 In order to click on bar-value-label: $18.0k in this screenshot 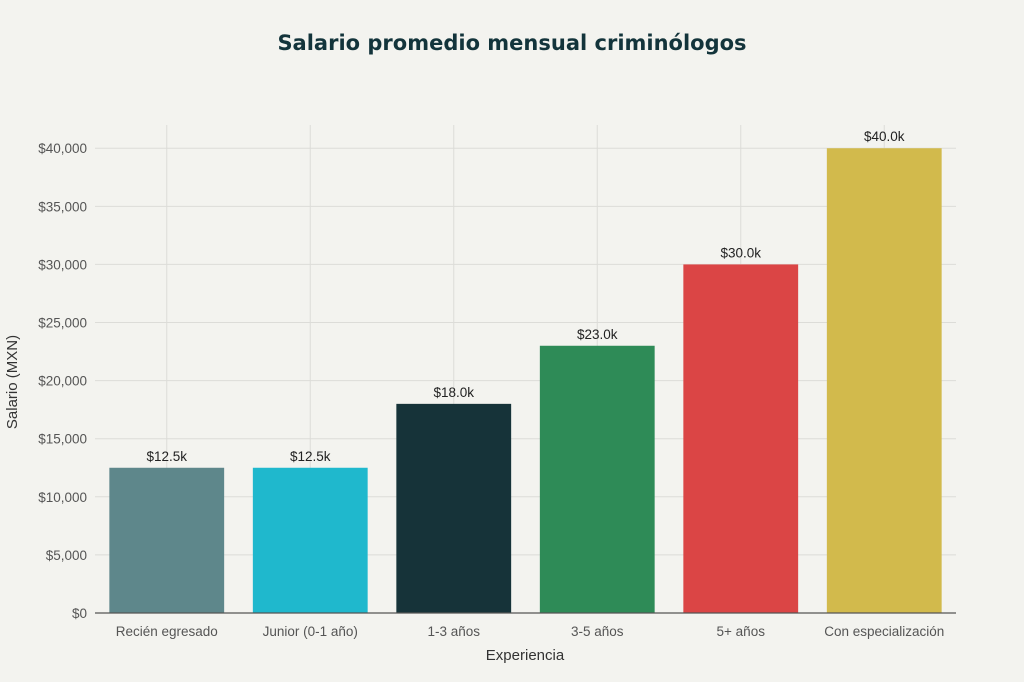, I will do `click(453, 392)`.